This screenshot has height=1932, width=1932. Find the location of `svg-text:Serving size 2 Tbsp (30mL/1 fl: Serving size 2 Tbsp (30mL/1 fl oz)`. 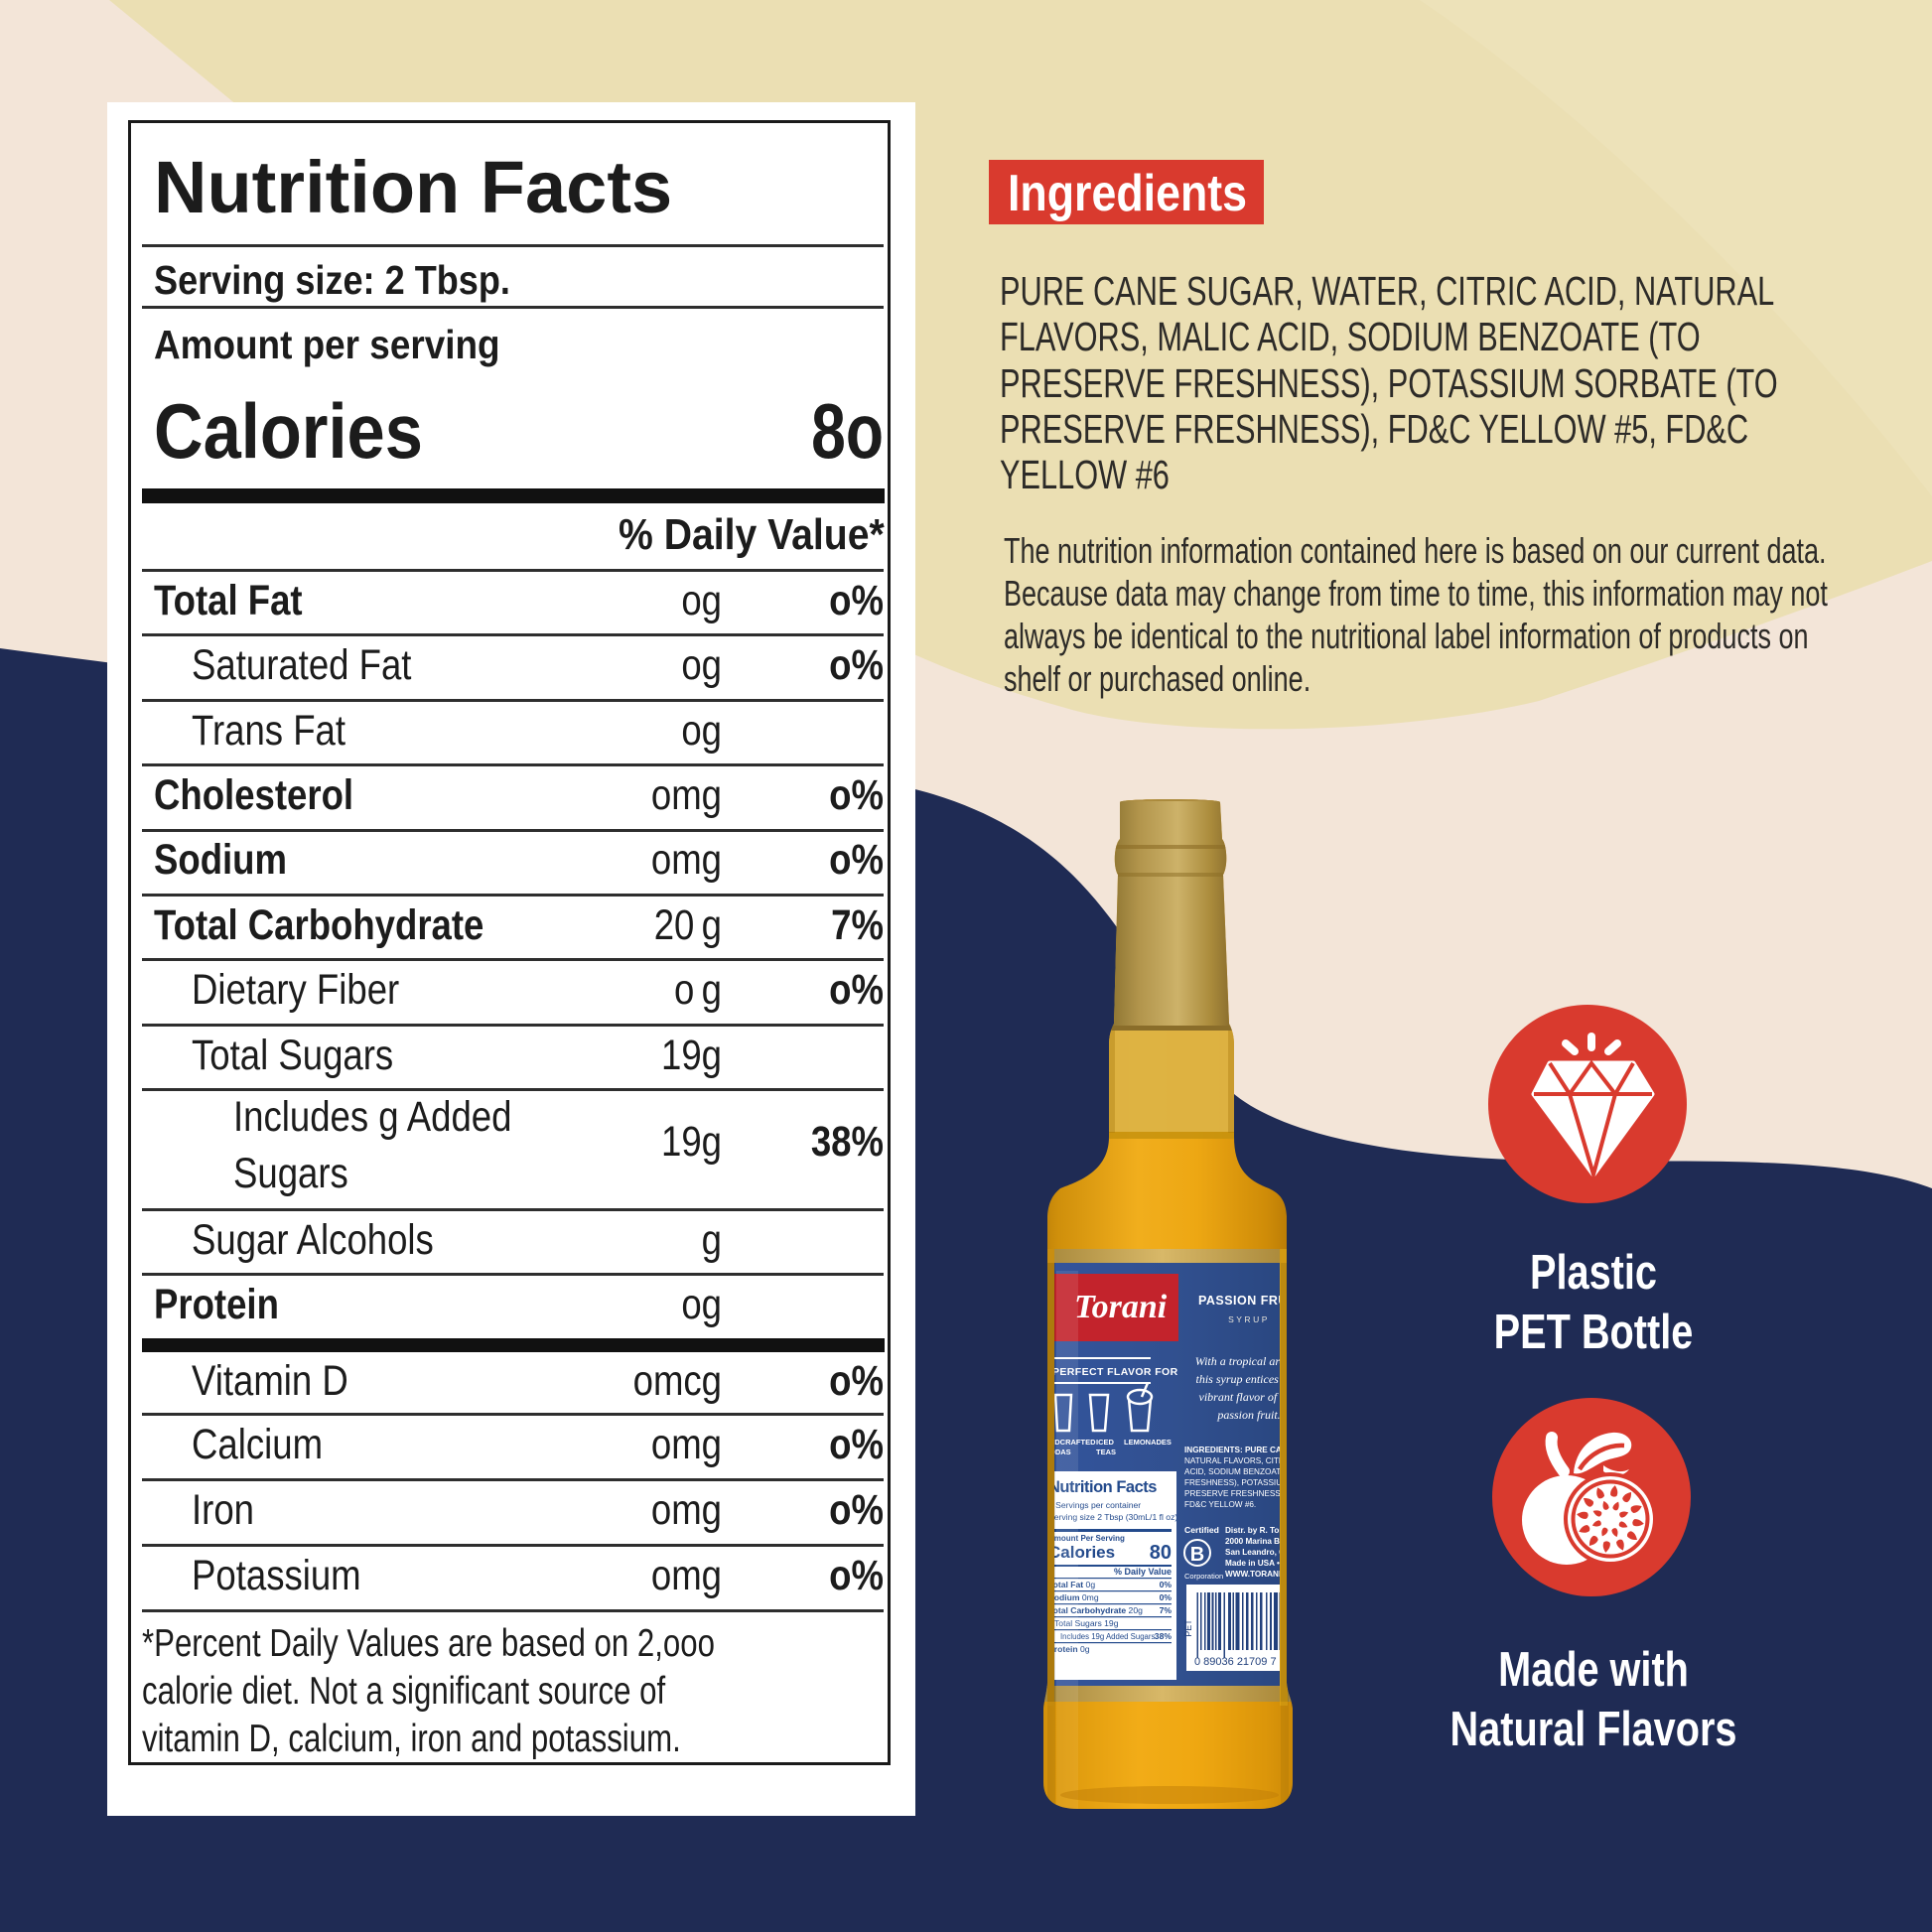

svg-text:Serving size 2 Tbsp (30mL/1 fl: Serving size 2 Tbsp (30mL/1 fl oz) is located at coordinates (1112, 1517).